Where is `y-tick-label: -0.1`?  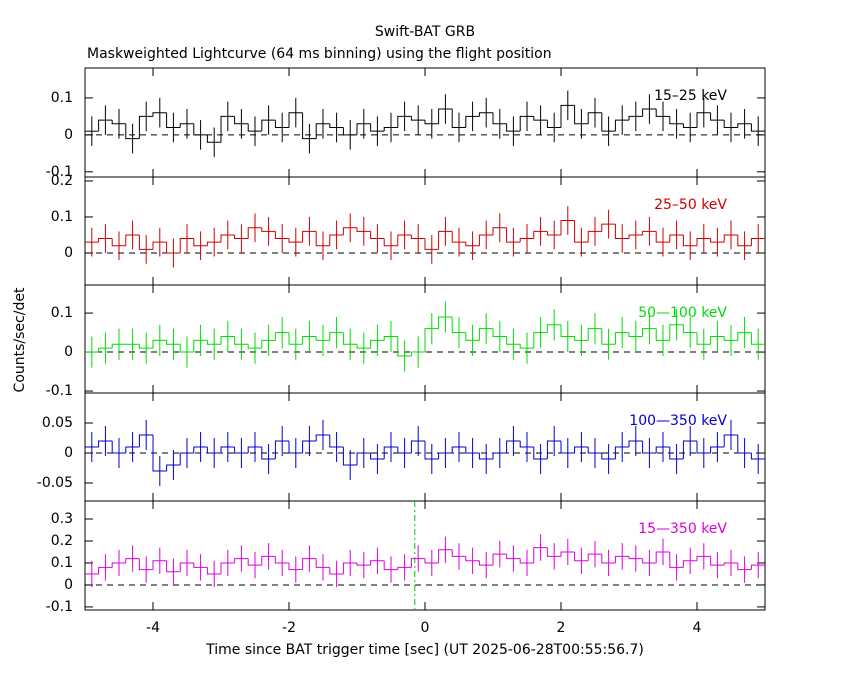
y-tick-label: -0.1 is located at coordinates (59, 607).